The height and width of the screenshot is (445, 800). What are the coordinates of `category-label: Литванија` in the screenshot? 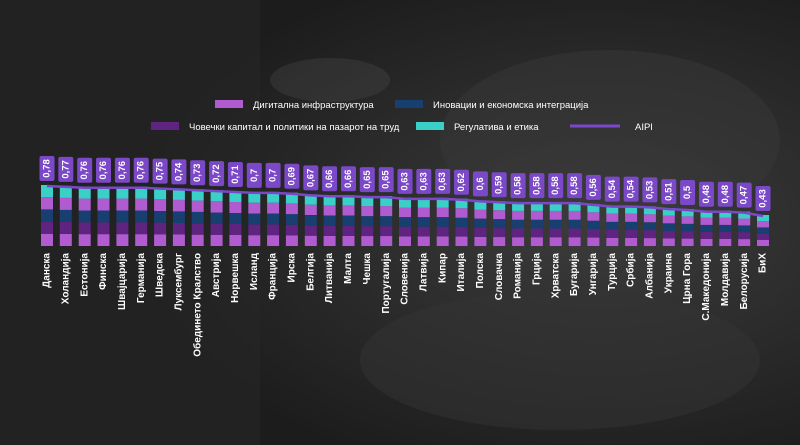 It's located at (329, 278).